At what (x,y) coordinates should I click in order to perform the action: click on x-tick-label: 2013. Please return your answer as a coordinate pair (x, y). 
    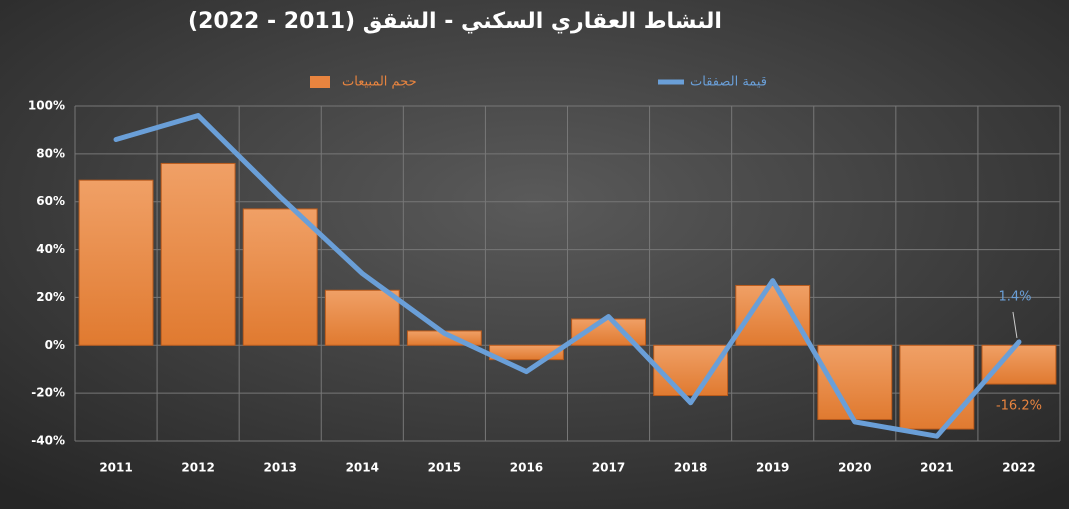
    Looking at the image, I should click on (280, 468).